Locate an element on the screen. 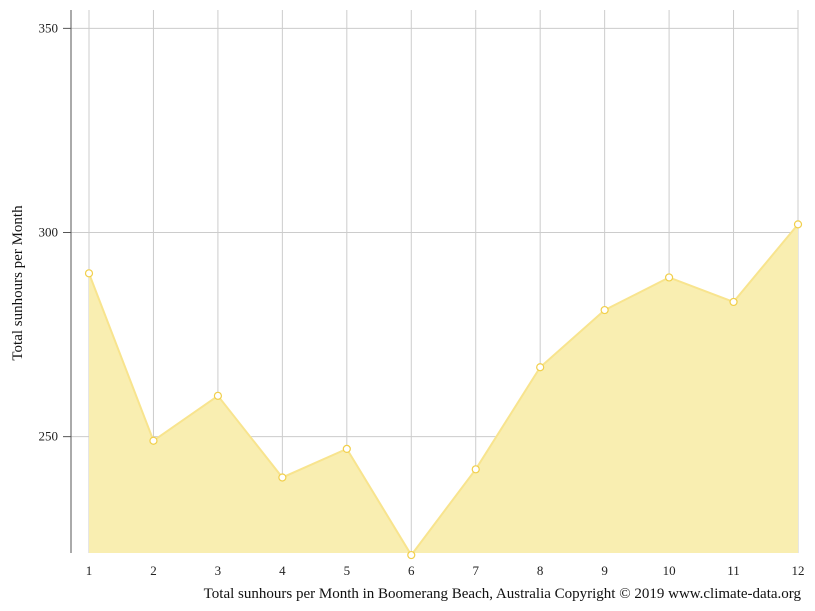 The width and height of the screenshot is (815, 611). x-tick-label: 12 is located at coordinates (798, 570).